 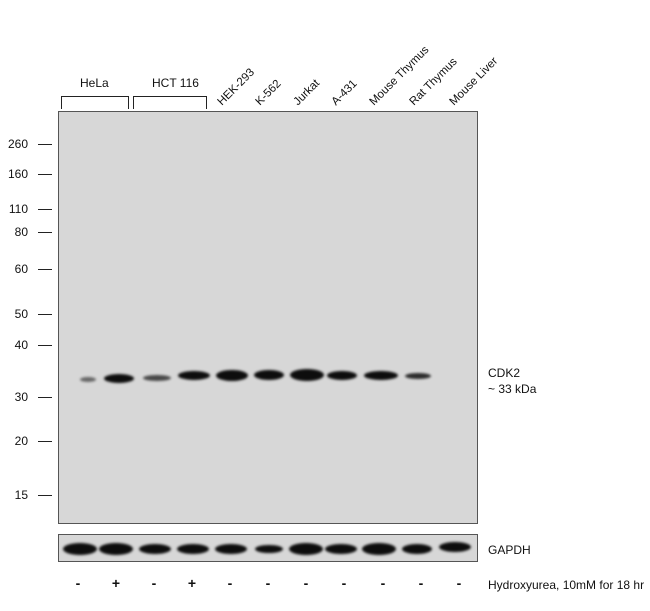 What do you see at coordinates (268, 92) in the screenshot?
I see `lane-label-k562: K-562` at bounding box center [268, 92].